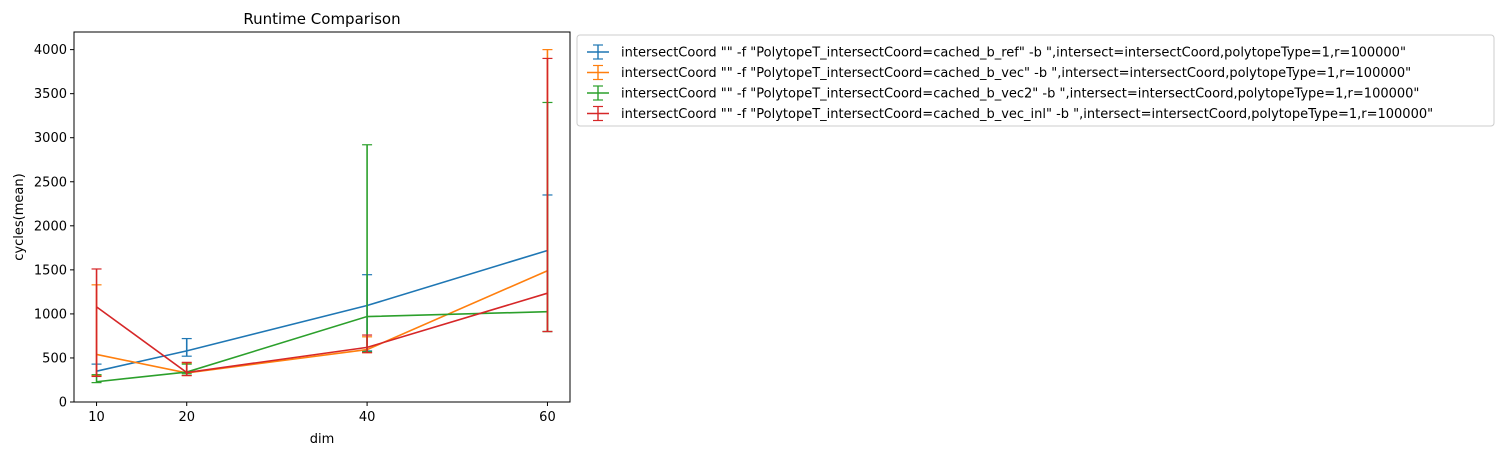 The height and width of the screenshot is (455, 1505). I want to click on y-tick-label: 500, so click(54, 358).